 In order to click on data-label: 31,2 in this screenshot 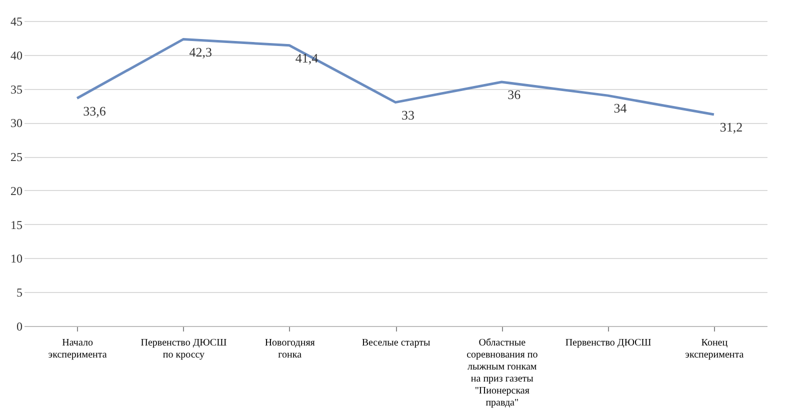, I will do `click(731, 127)`.